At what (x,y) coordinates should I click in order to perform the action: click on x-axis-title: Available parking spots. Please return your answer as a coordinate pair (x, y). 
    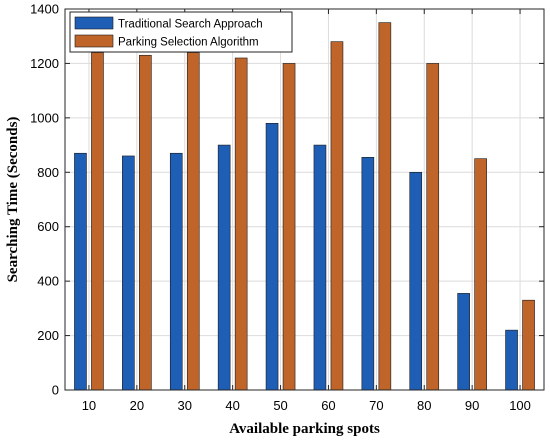
    Looking at the image, I should click on (304, 429).